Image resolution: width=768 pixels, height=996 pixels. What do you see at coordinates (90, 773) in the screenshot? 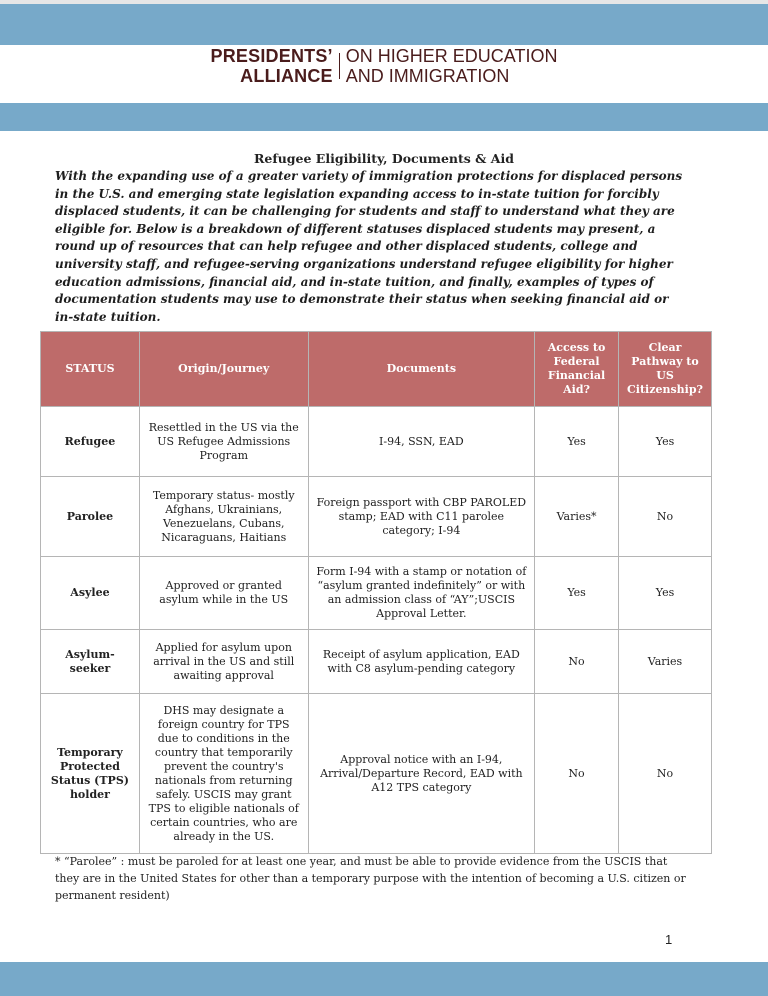
I see `cell-status: Temporary Protected Status (TPS) holder` at bounding box center [90, 773].